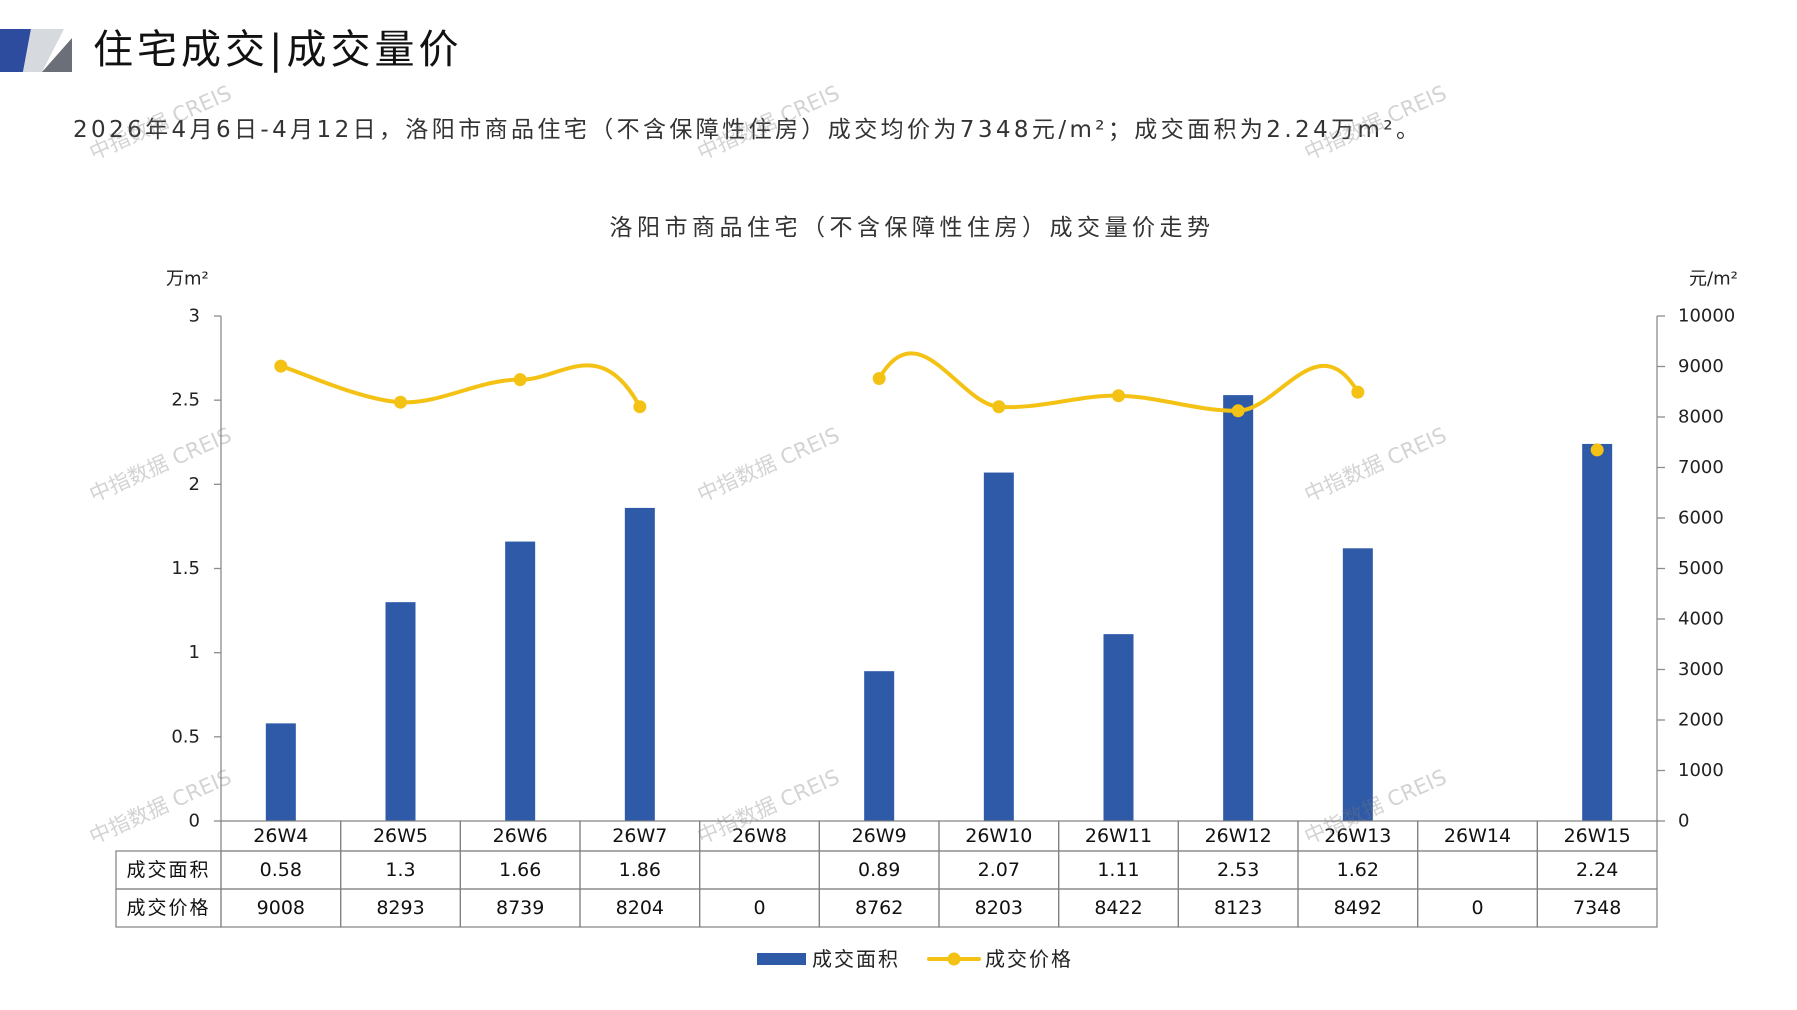 Image resolution: width=1797 pixels, height=1010 pixels. Describe the element at coordinates (1358, 392) in the screenshot. I see `price-marker-26w13` at that location.